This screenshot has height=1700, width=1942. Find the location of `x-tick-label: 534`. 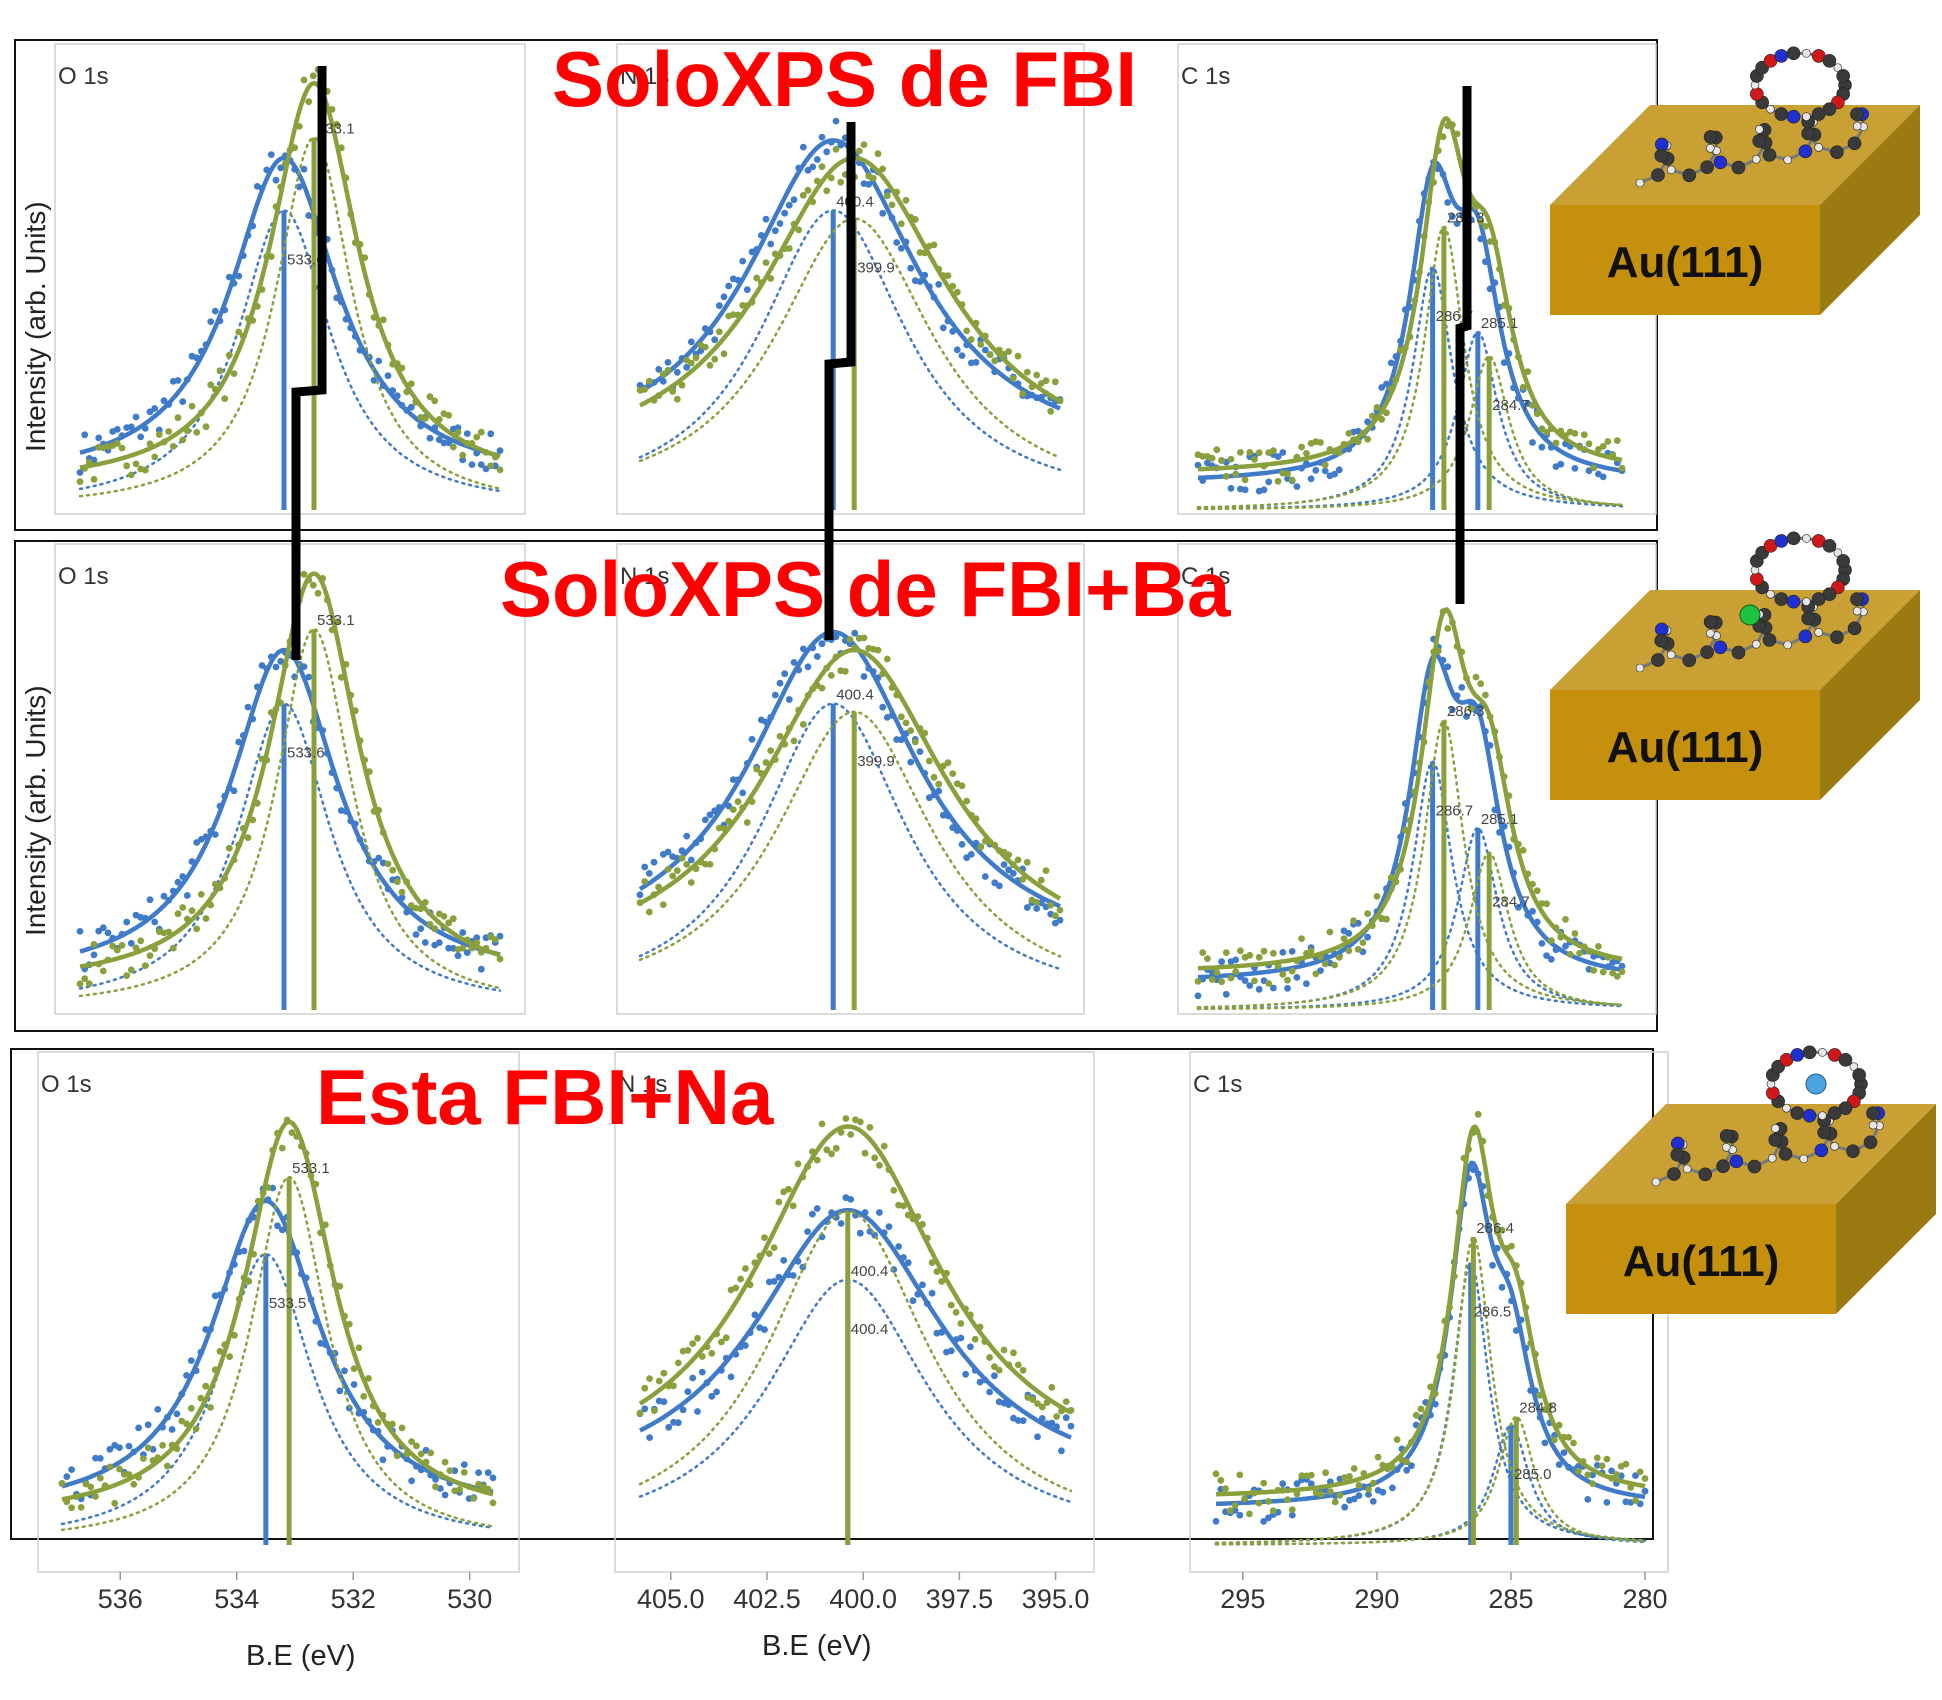

x-tick-label: 534 is located at coordinates (237, 1599).